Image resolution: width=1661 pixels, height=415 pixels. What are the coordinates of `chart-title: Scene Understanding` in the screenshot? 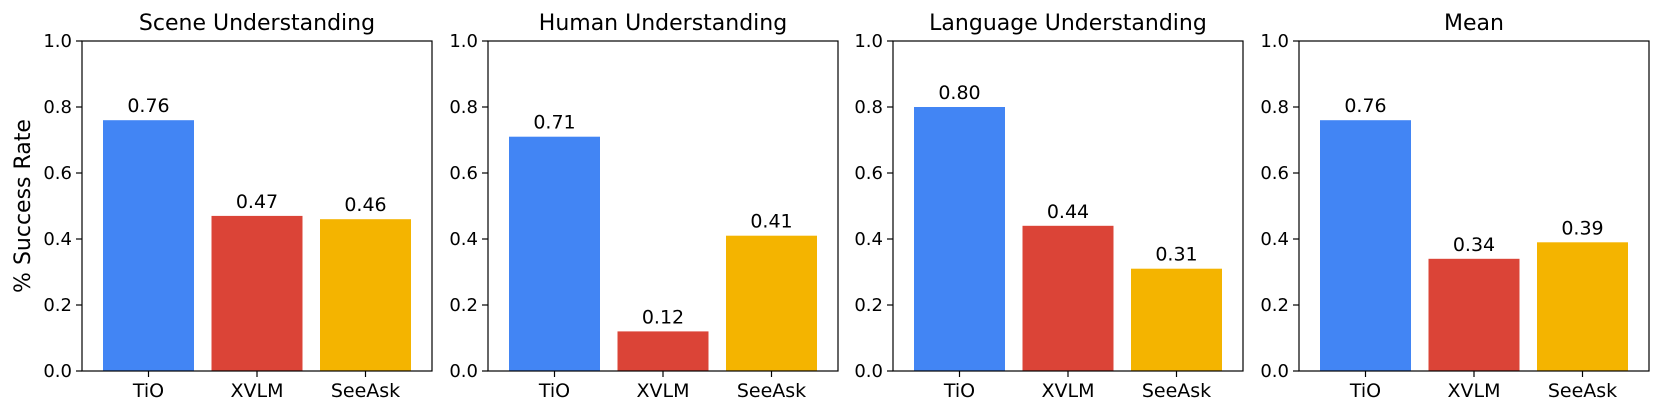 It's located at (257, 23).